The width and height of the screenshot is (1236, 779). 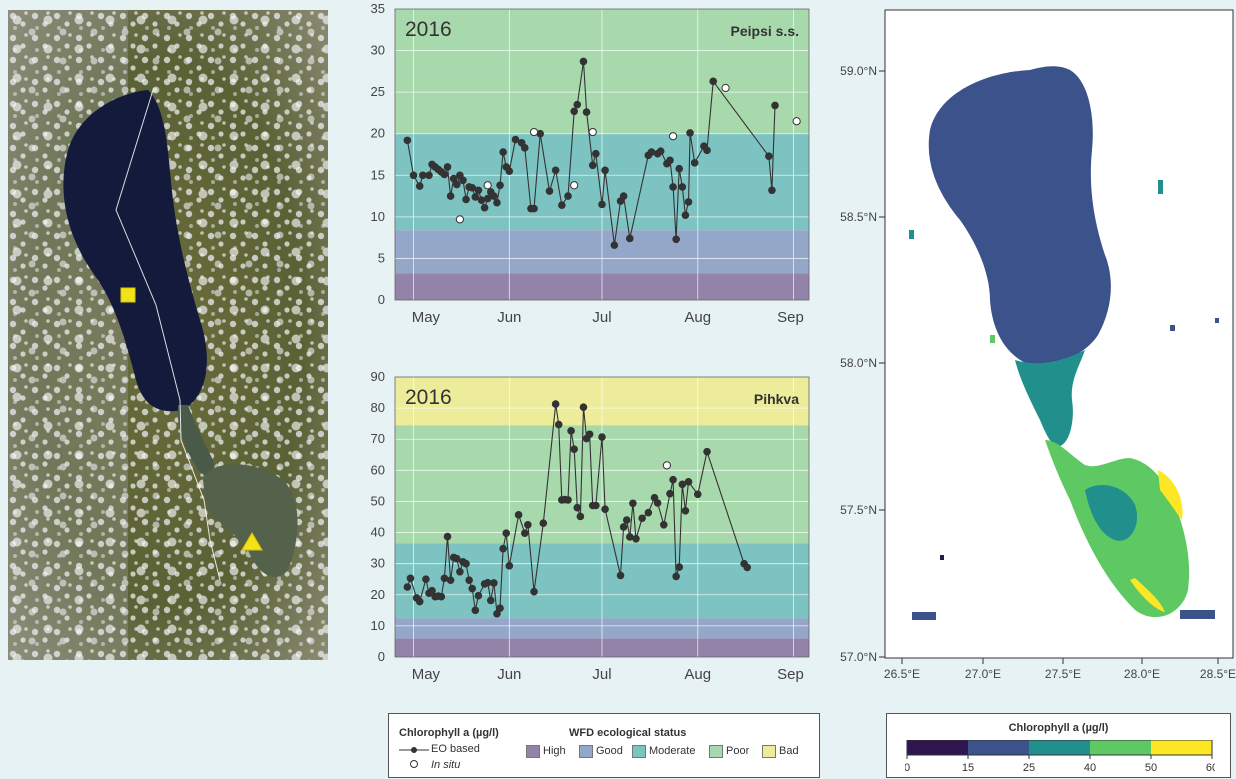 What do you see at coordinates (135, 251) in the screenshot?
I see `lake-peipsi` at bounding box center [135, 251].